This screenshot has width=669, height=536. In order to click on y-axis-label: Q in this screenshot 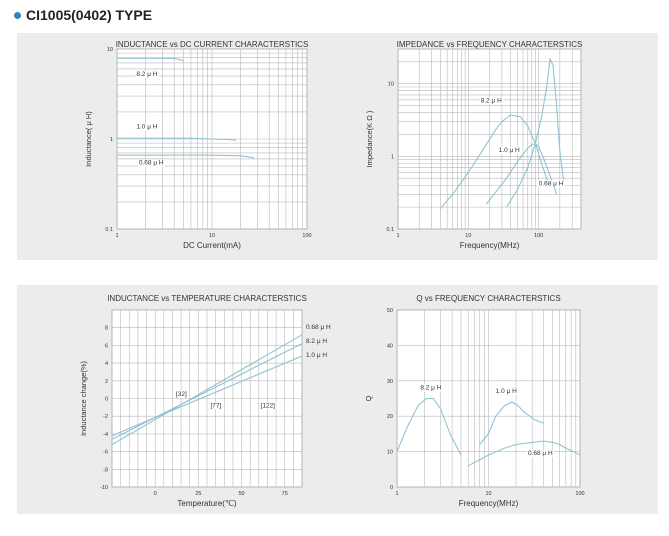, I will do `click(368, 398)`.